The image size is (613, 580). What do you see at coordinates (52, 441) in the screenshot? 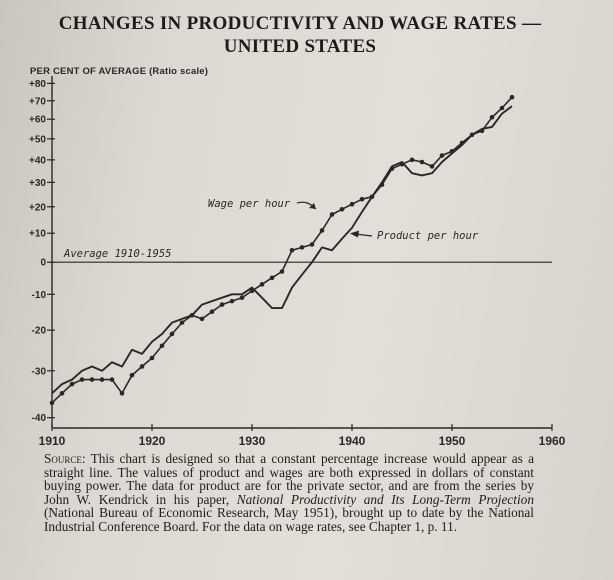
I see `x-tick-label: 1910` at bounding box center [52, 441].